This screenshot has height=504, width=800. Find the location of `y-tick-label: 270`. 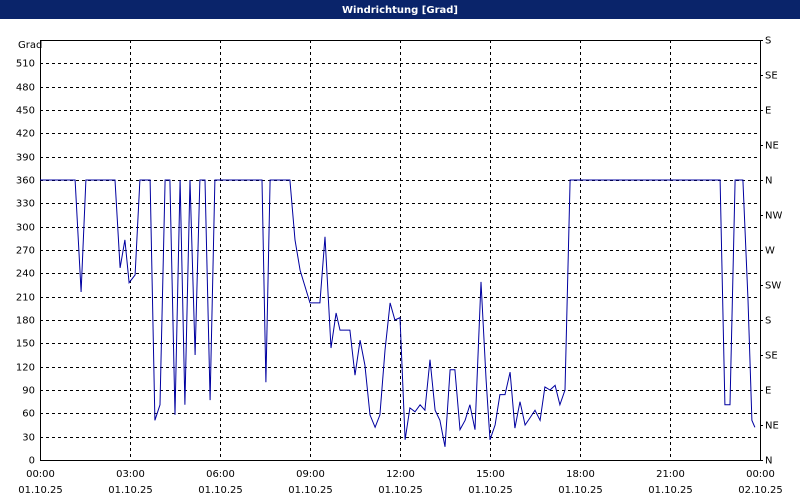

y-tick-label: 270 is located at coordinates (25, 251).